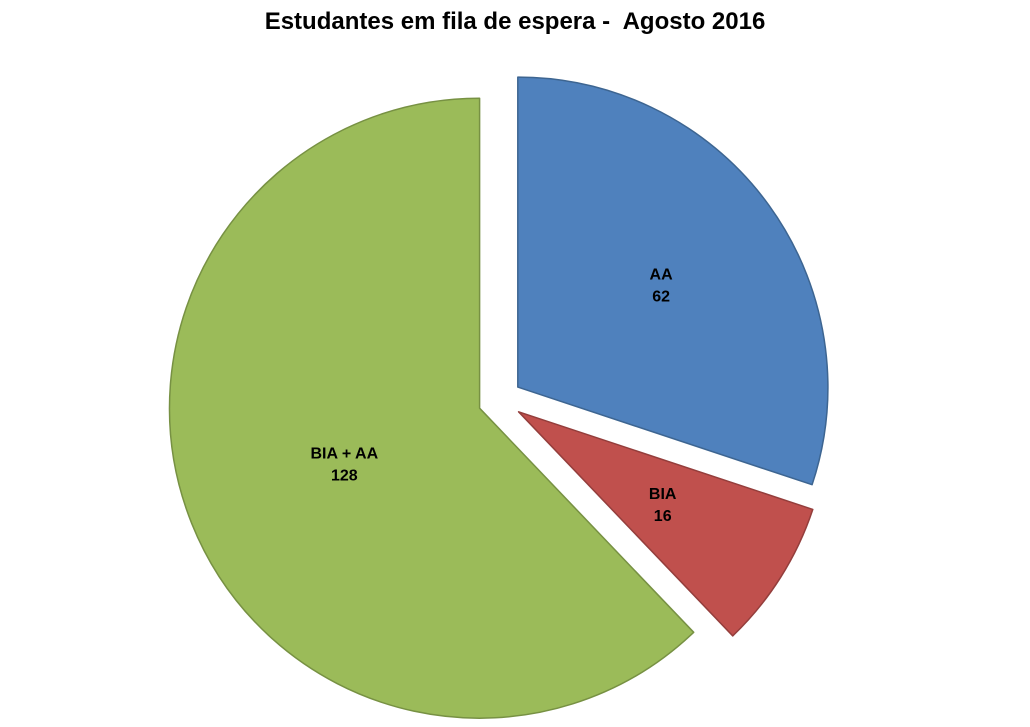 The image size is (1030, 727). What do you see at coordinates (344, 464) in the screenshot?
I see `slice-label-bia-aa: BIA + AA 128` at bounding box center [344, 464].